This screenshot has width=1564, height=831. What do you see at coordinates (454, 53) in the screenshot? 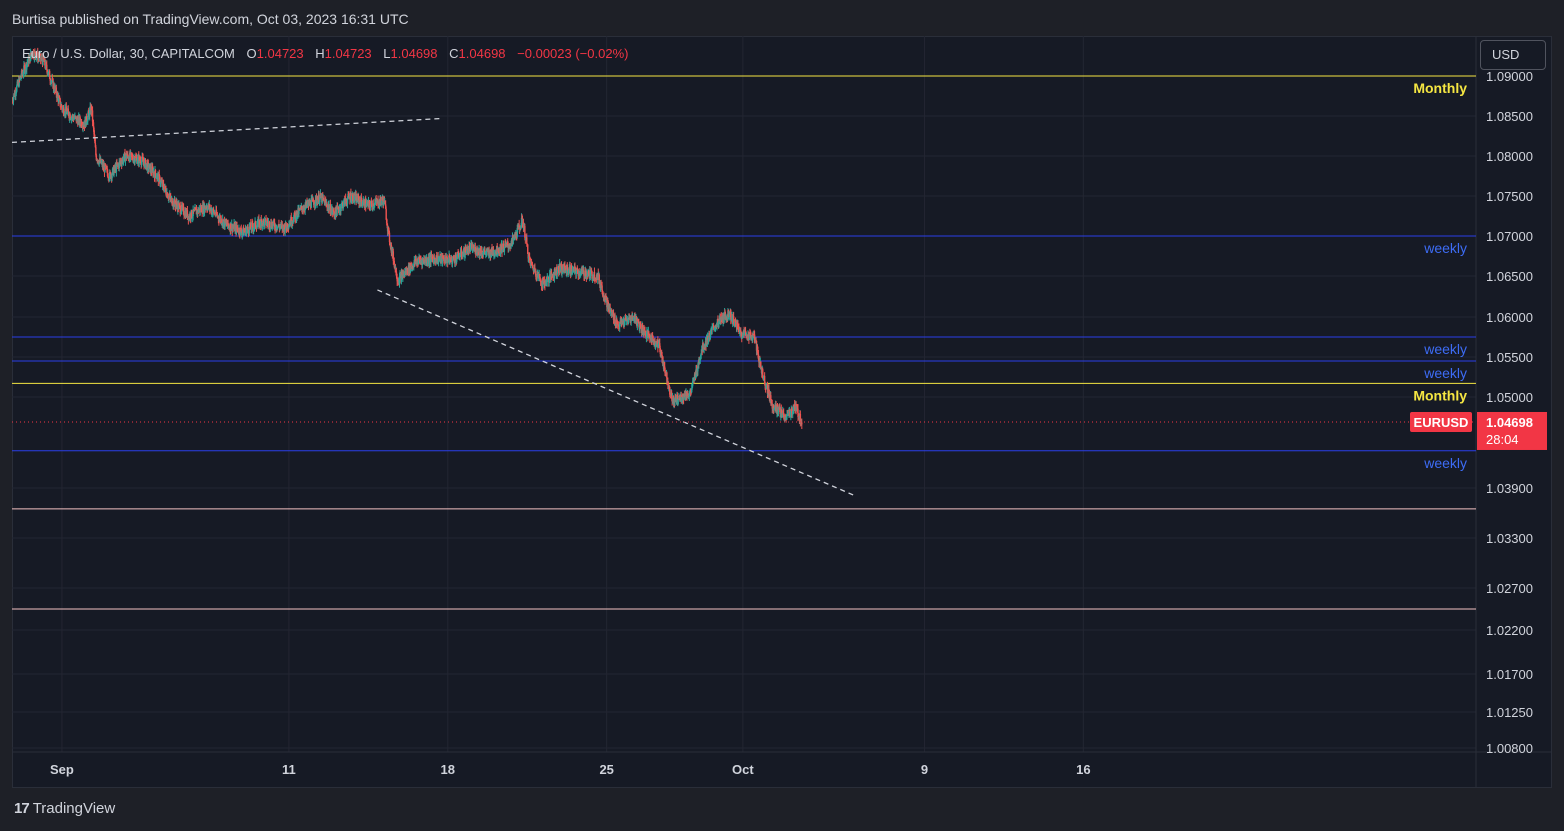
I see `close-label: C` at bounding box center [454, 53].